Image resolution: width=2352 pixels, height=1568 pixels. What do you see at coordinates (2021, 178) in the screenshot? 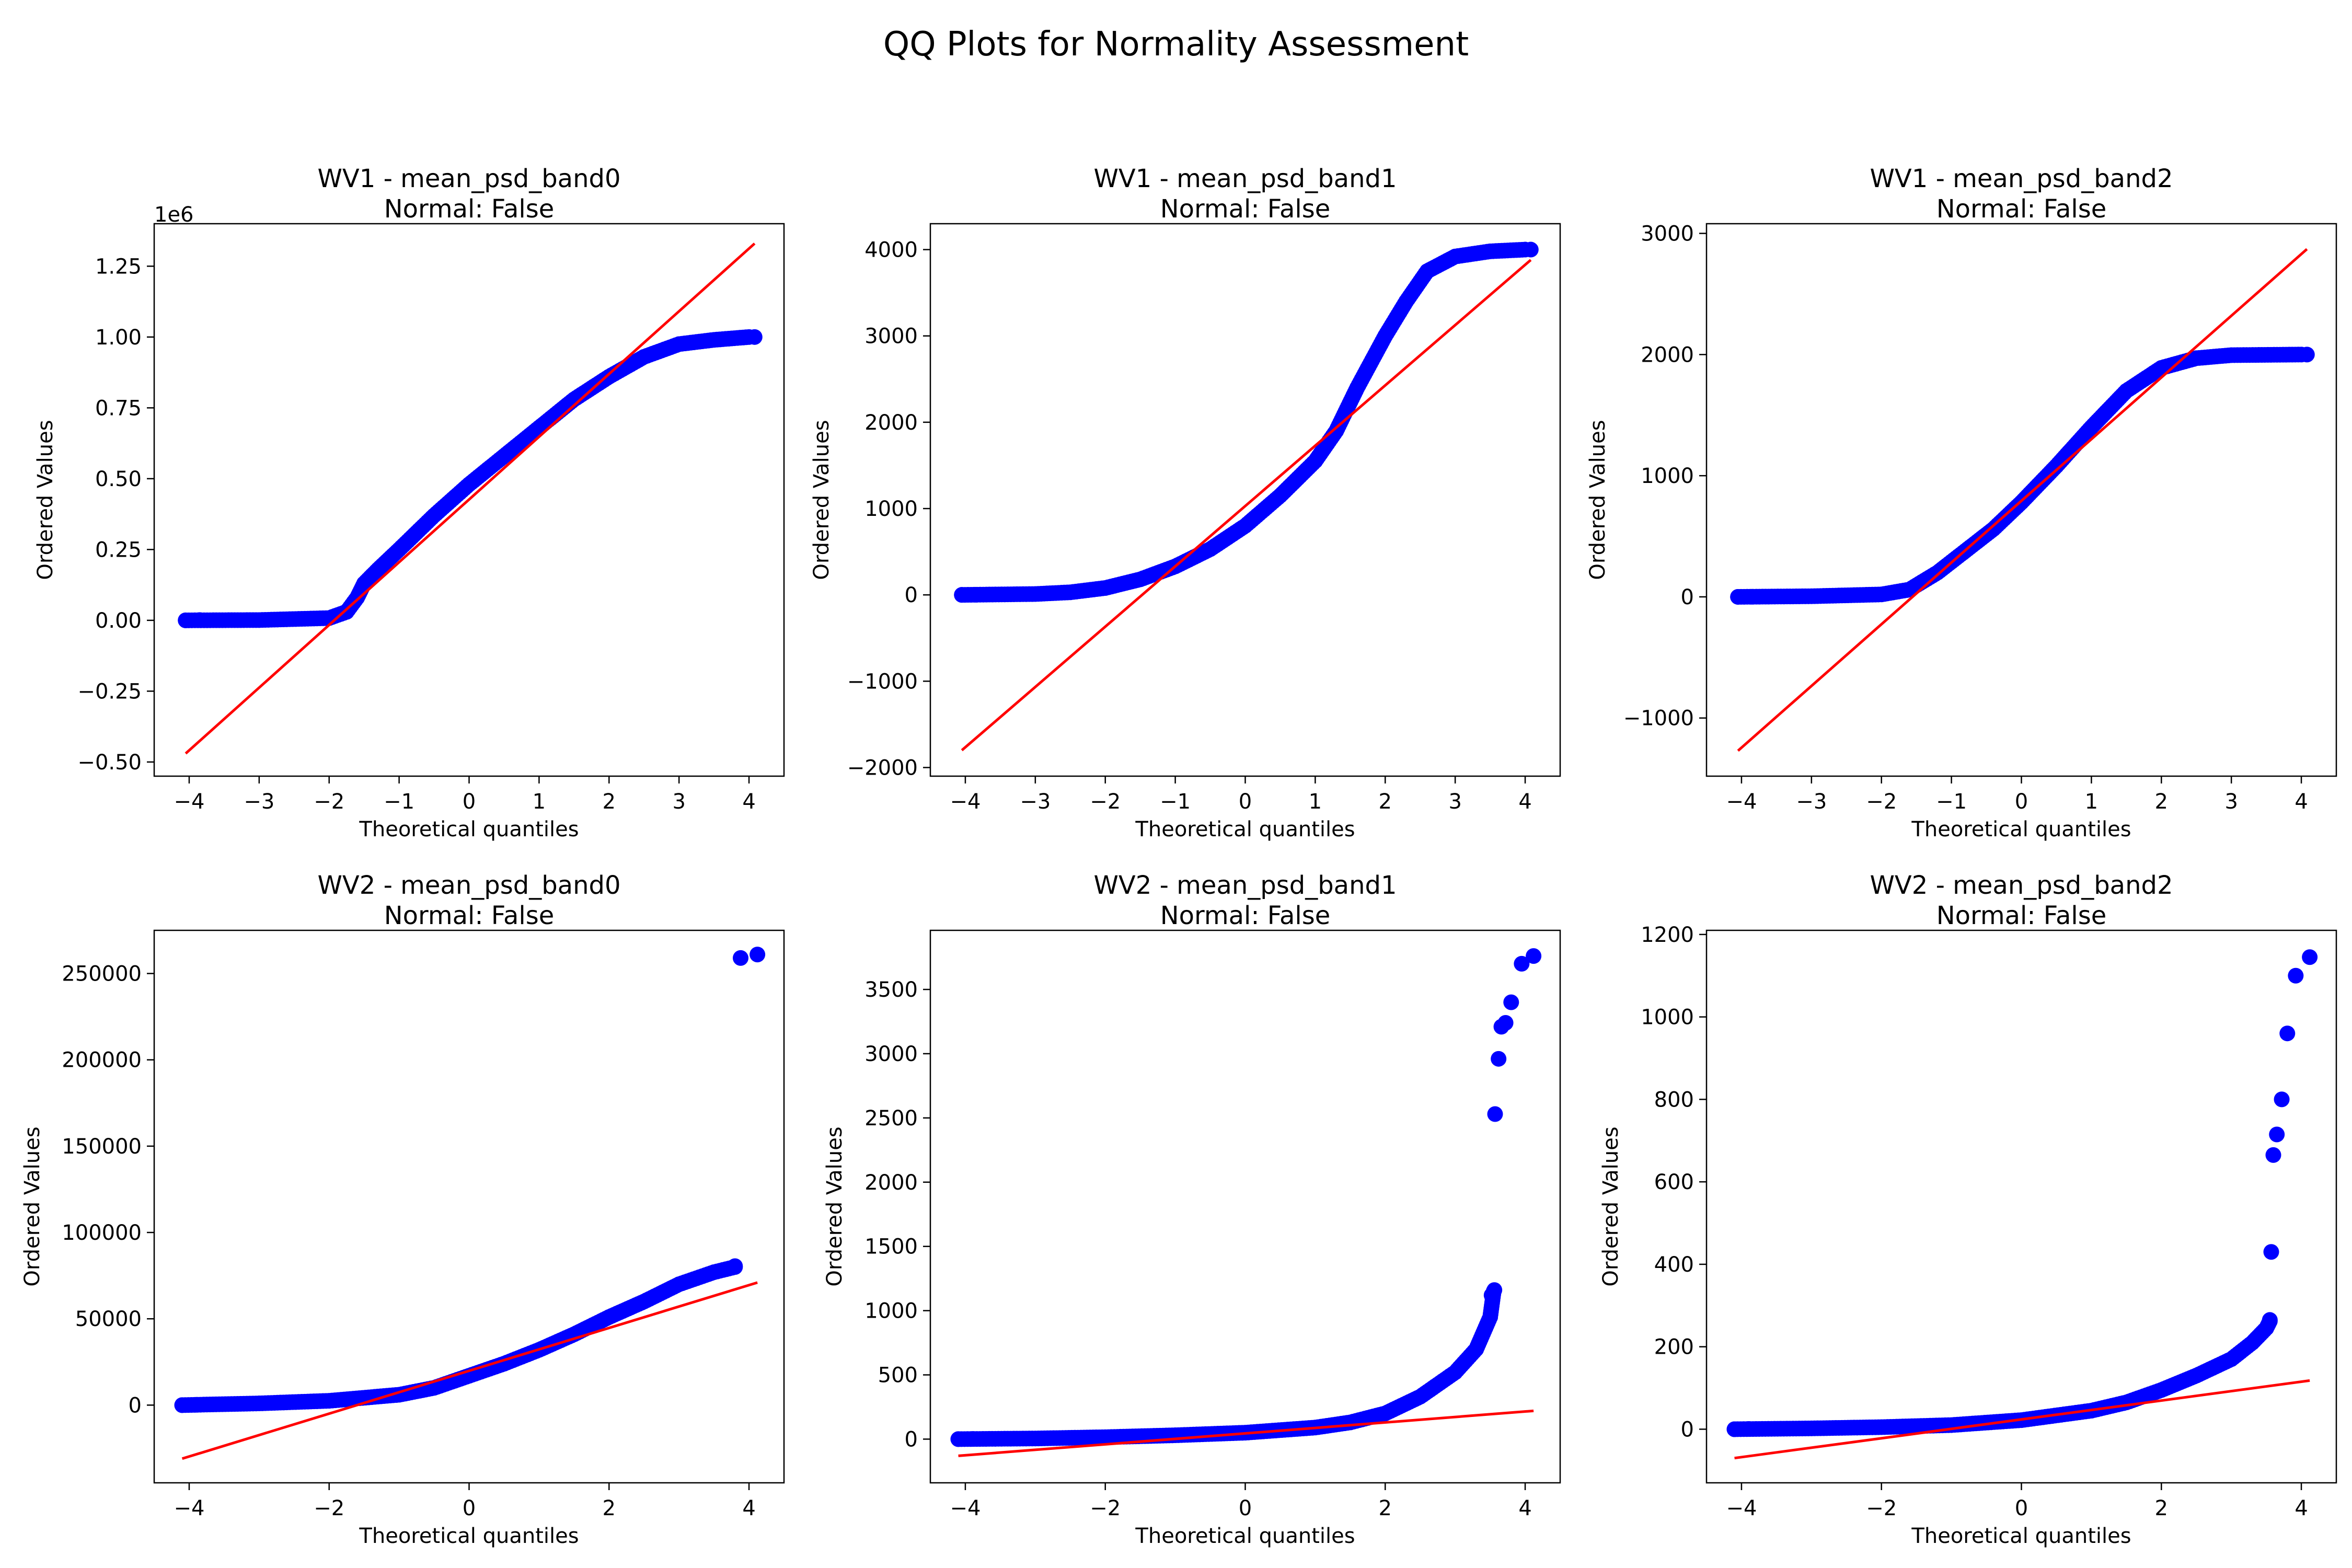
I see `subplot-title: WV1 - mean_psd_band2` at bounding box center [2021, 178].